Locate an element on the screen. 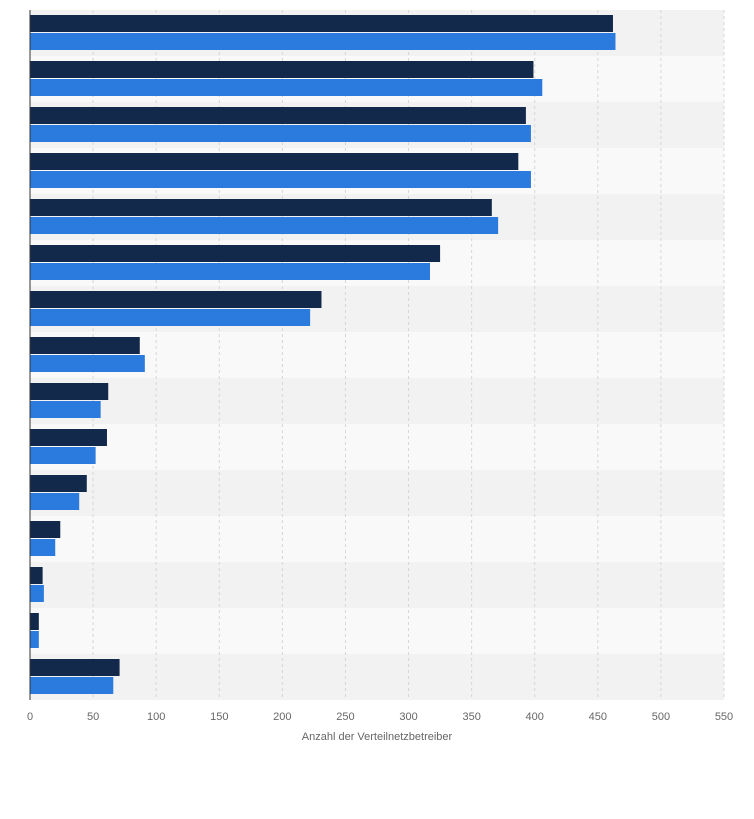  x-tick-label: 50 is located at coordinates (93, 717).